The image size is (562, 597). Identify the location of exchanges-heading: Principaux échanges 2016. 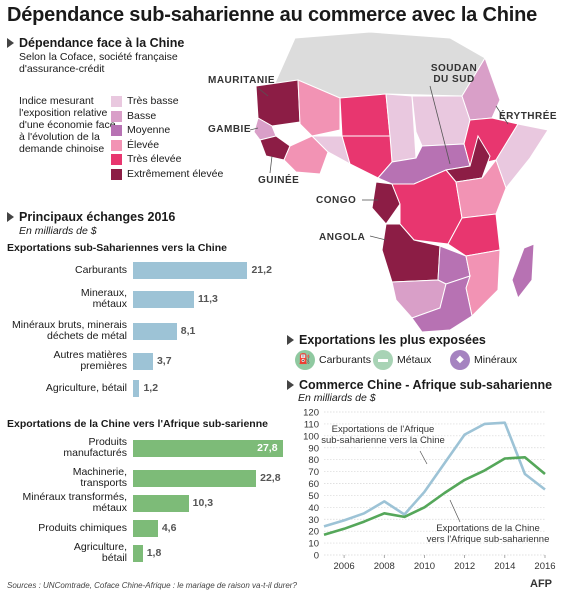
(91, 217).